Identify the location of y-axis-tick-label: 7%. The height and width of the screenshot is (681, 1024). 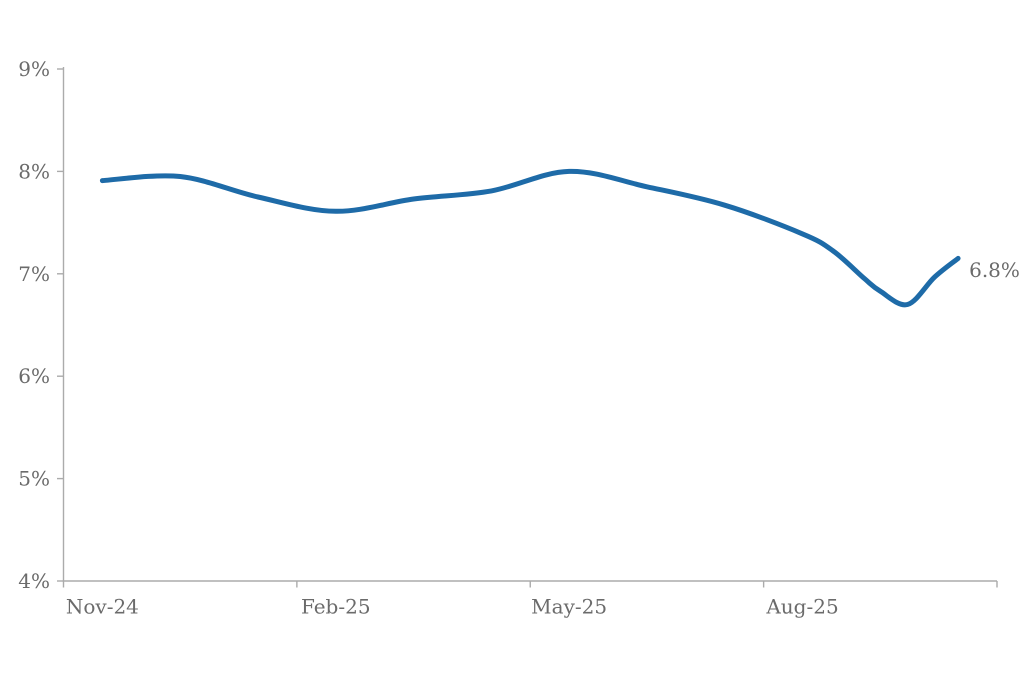
(34, 274).